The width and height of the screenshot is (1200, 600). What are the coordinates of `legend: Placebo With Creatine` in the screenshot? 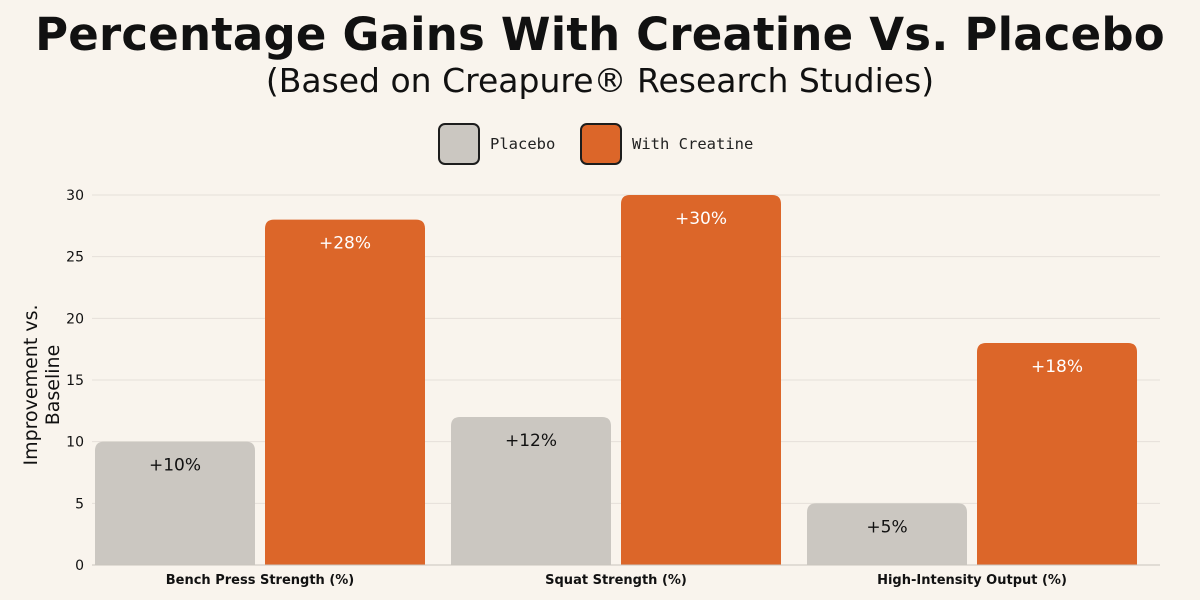 It's located at (600, 144).